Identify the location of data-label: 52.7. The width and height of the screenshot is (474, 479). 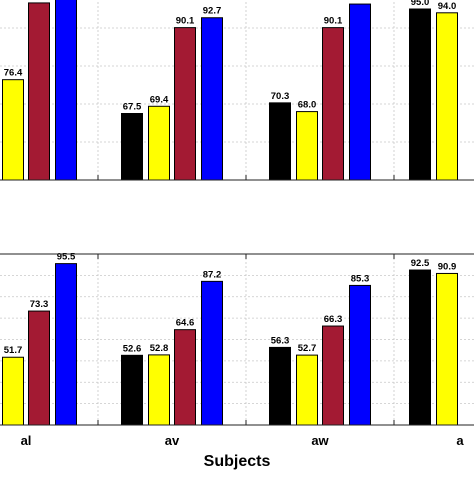
(307, 348).